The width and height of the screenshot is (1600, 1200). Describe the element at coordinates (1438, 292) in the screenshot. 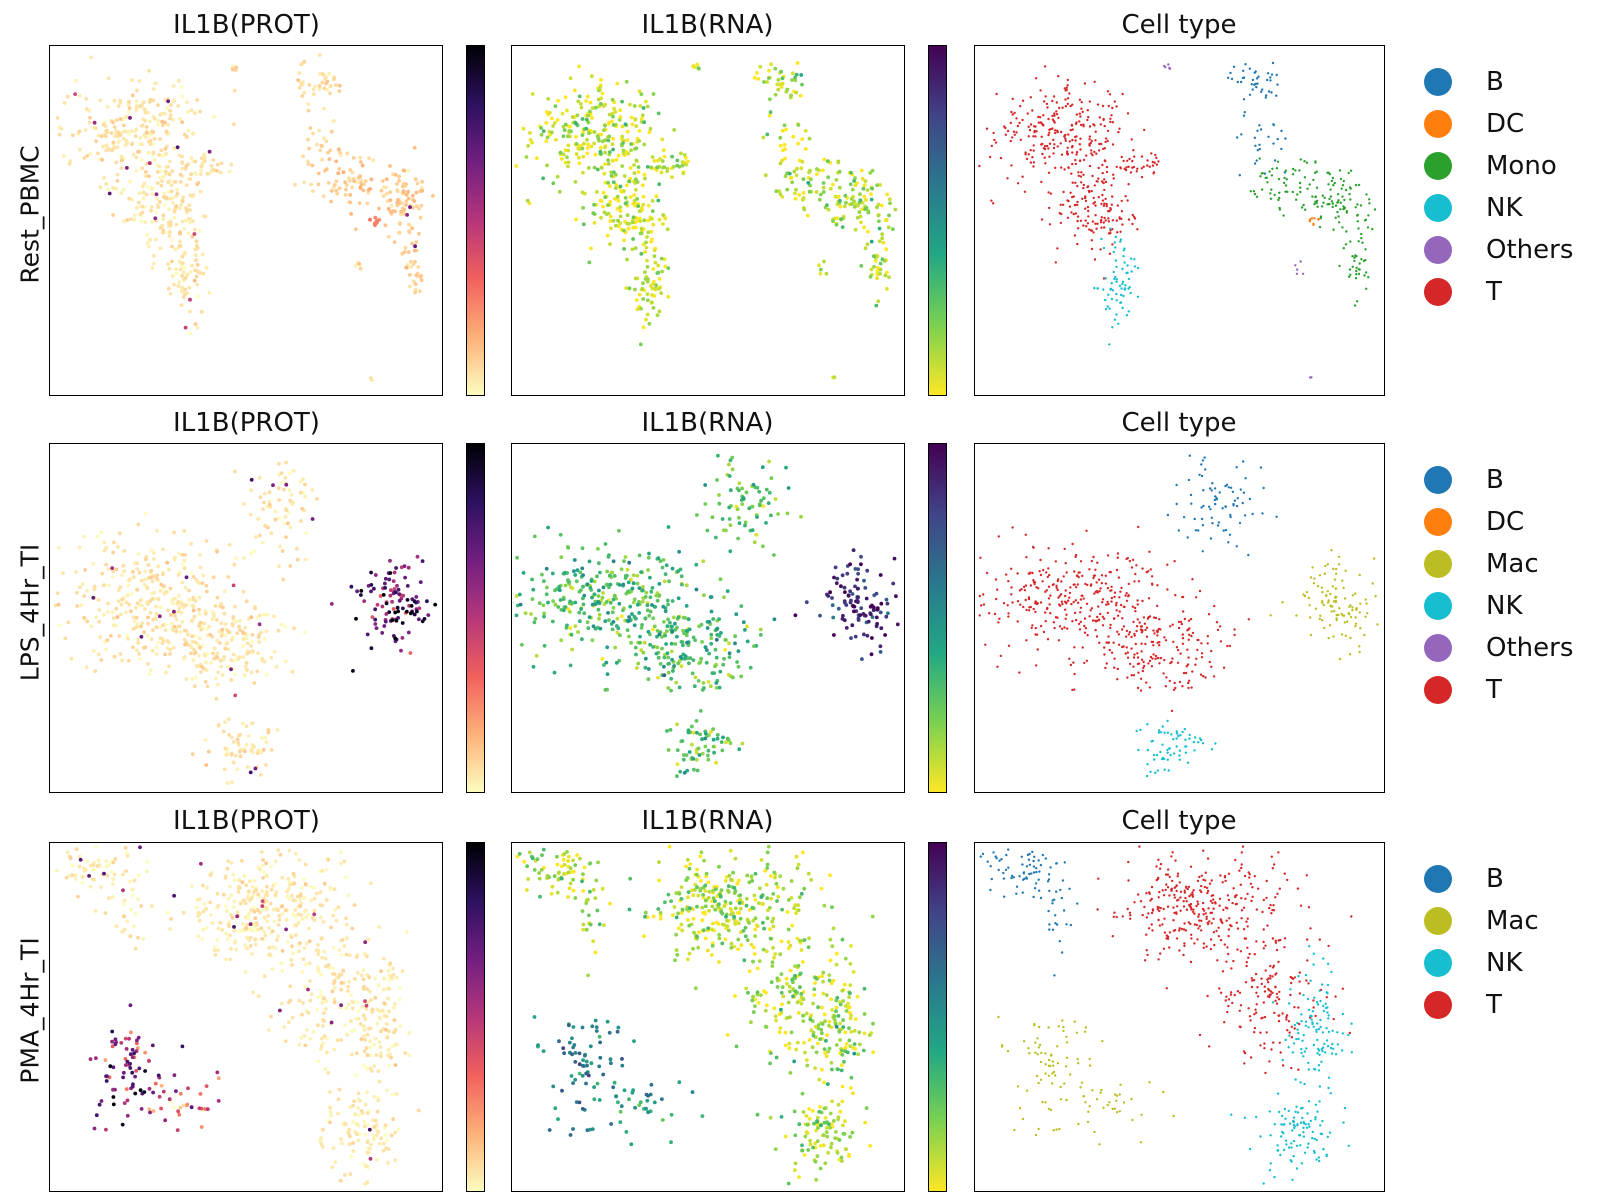

I see `legend-marker` at that location.